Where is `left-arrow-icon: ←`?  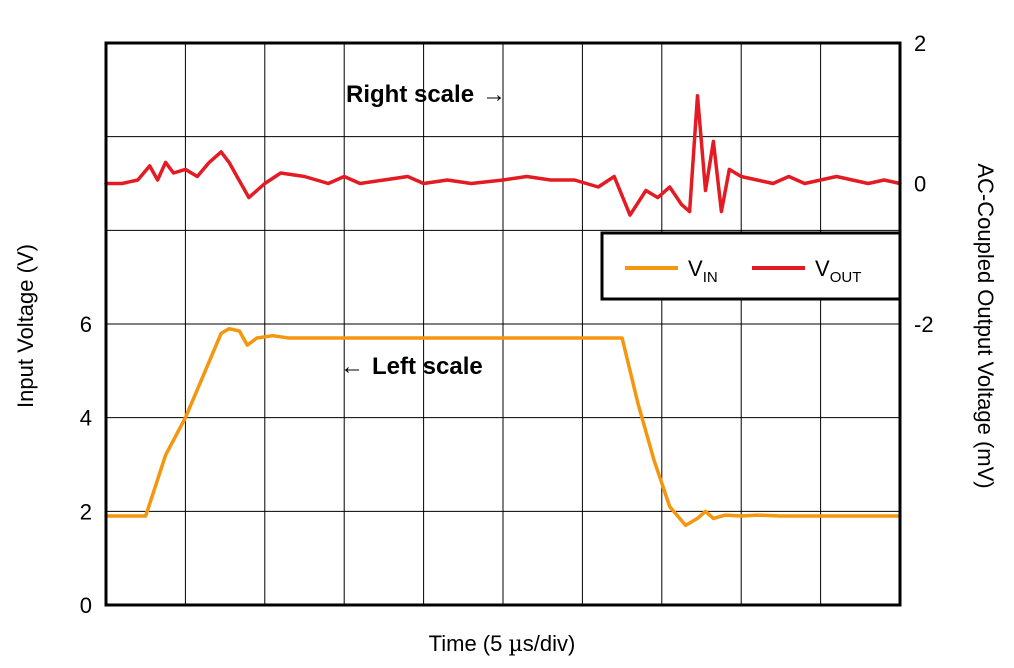 left-arrow-icon: ← is located at coordinates (352, 366).